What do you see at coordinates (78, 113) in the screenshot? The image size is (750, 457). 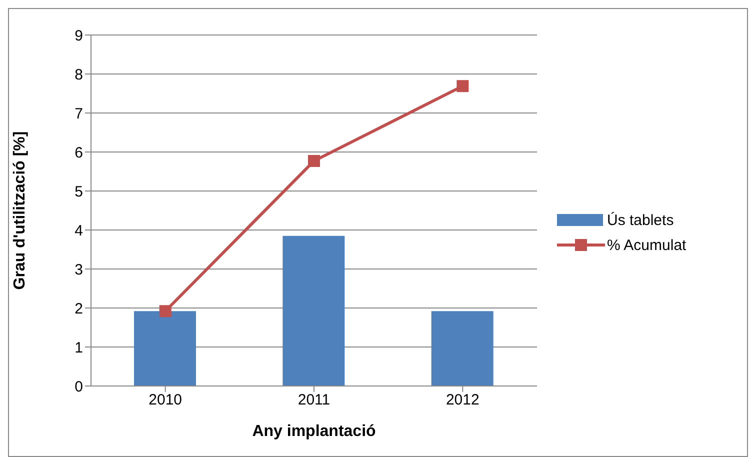 I see `y-tick-label: 7` at bounding box center [78, 113].